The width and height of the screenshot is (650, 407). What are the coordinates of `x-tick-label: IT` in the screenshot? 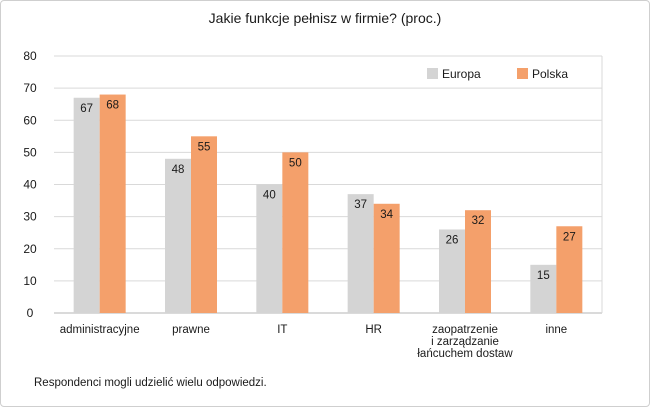 It's located at (282, 330).